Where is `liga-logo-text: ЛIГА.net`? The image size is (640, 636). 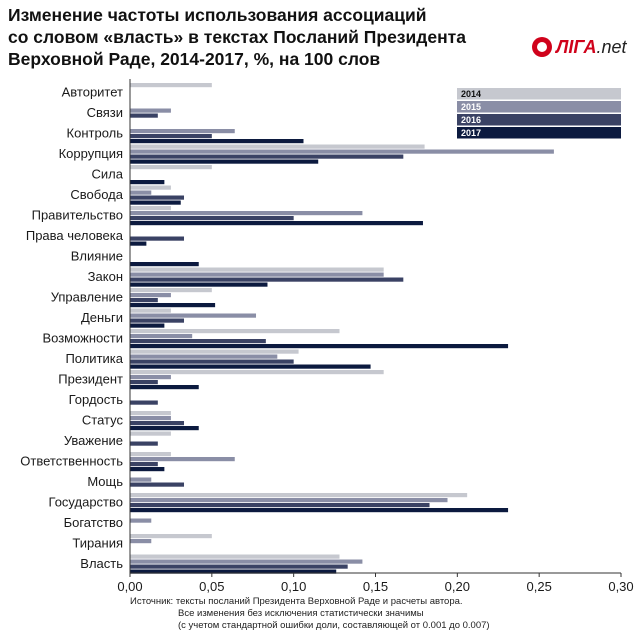 liga-logo-text: ЛIГА.net is located at coordinates (591, 47).